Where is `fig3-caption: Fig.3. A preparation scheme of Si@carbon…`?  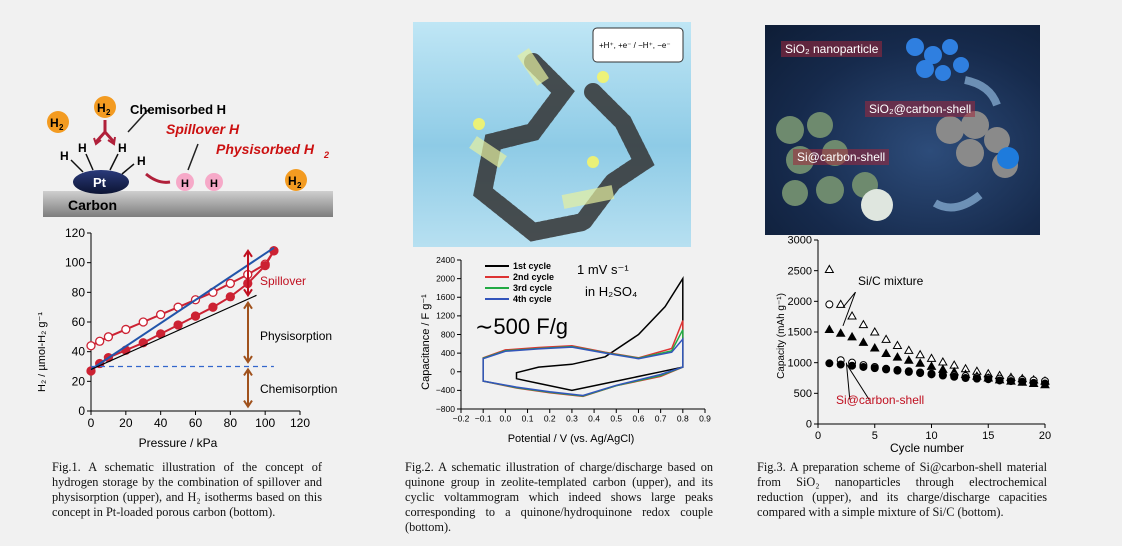
fig3-caption: Fig.3. A preparation scheme of Si@carbon… is located at coordinates (902, 489).